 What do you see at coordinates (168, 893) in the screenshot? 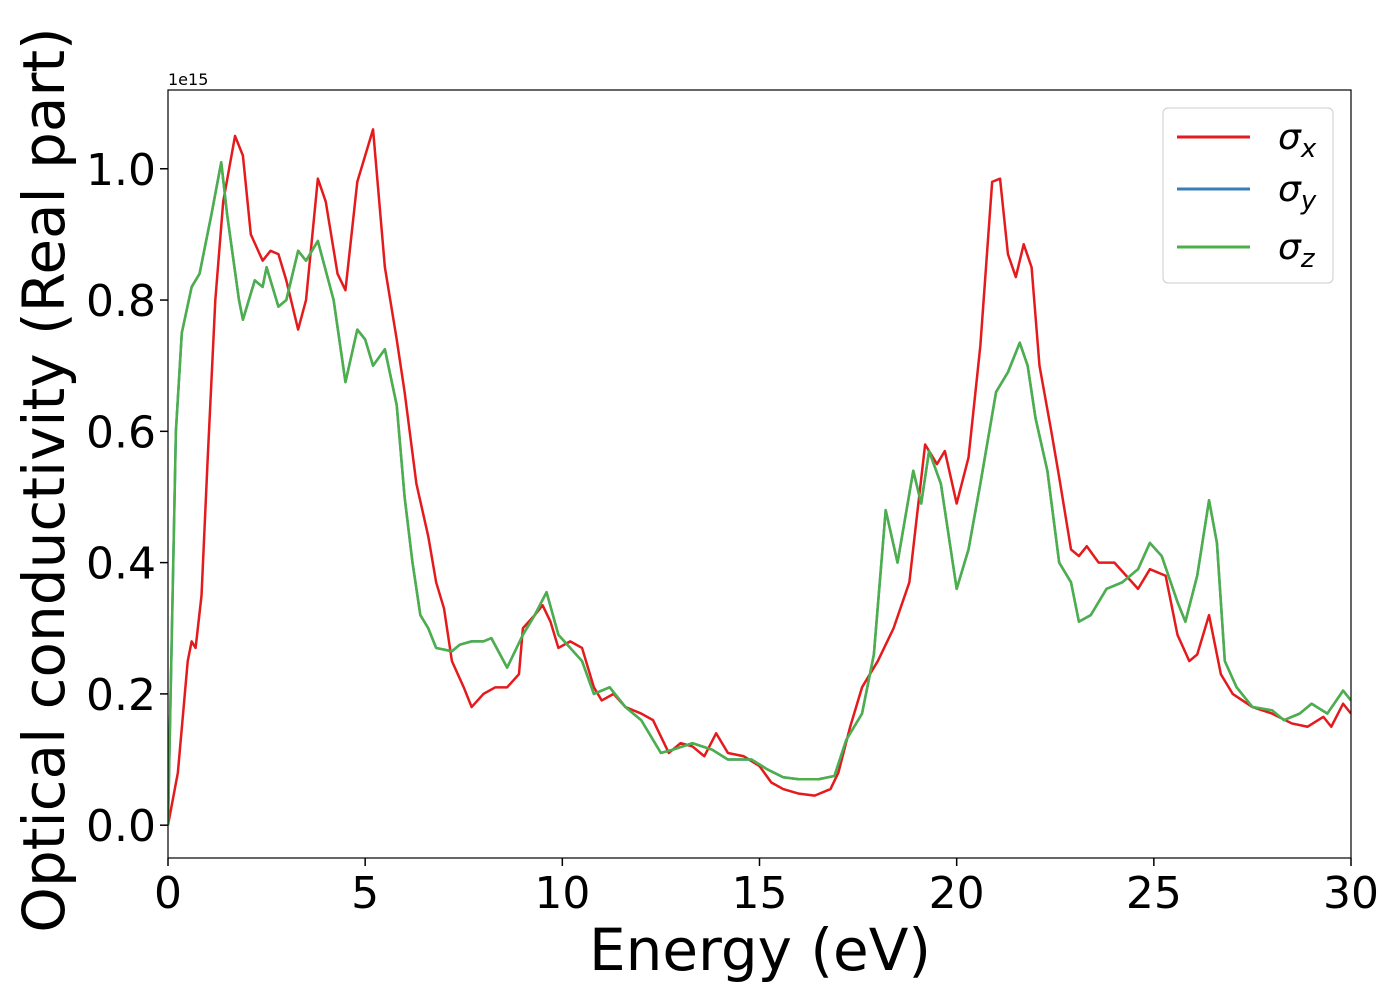
I see `x-tick-label: 0` at bounding box center [168, 893].